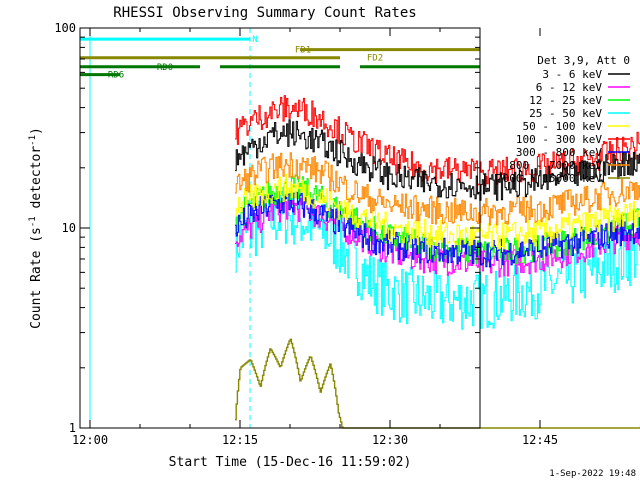 This screenshot has width=640, height=480. I want to click on y-axis-label-sup2: -1, so click(33, 140).